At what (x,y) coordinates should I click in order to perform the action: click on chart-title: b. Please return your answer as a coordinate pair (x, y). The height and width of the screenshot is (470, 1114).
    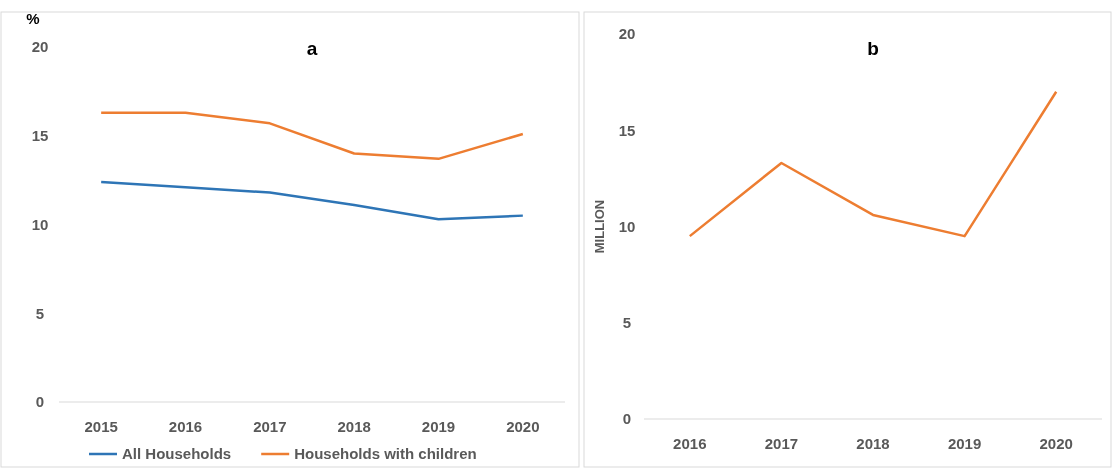
    Looking at the image, I should click on (873, 48).